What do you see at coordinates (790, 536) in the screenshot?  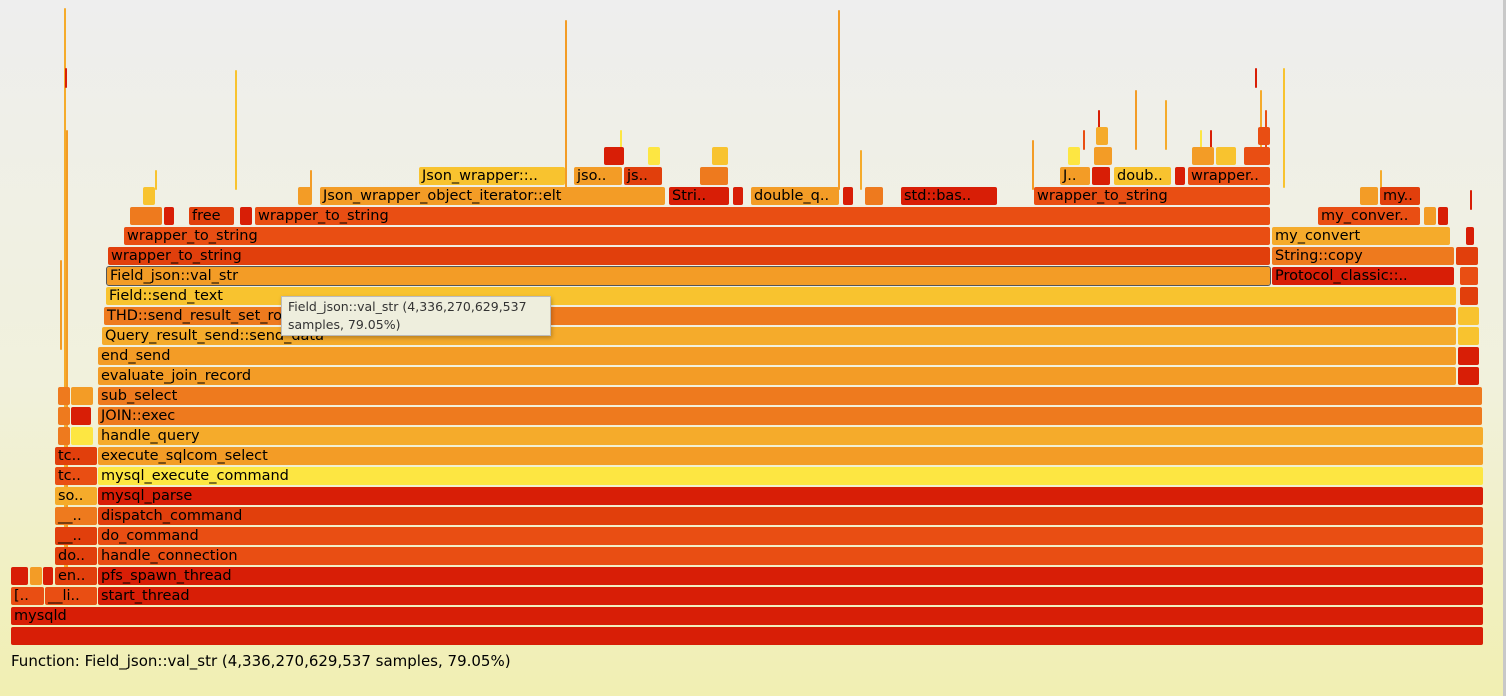 I see `frame-do-command: do_command` at bounding box center [790, 536].